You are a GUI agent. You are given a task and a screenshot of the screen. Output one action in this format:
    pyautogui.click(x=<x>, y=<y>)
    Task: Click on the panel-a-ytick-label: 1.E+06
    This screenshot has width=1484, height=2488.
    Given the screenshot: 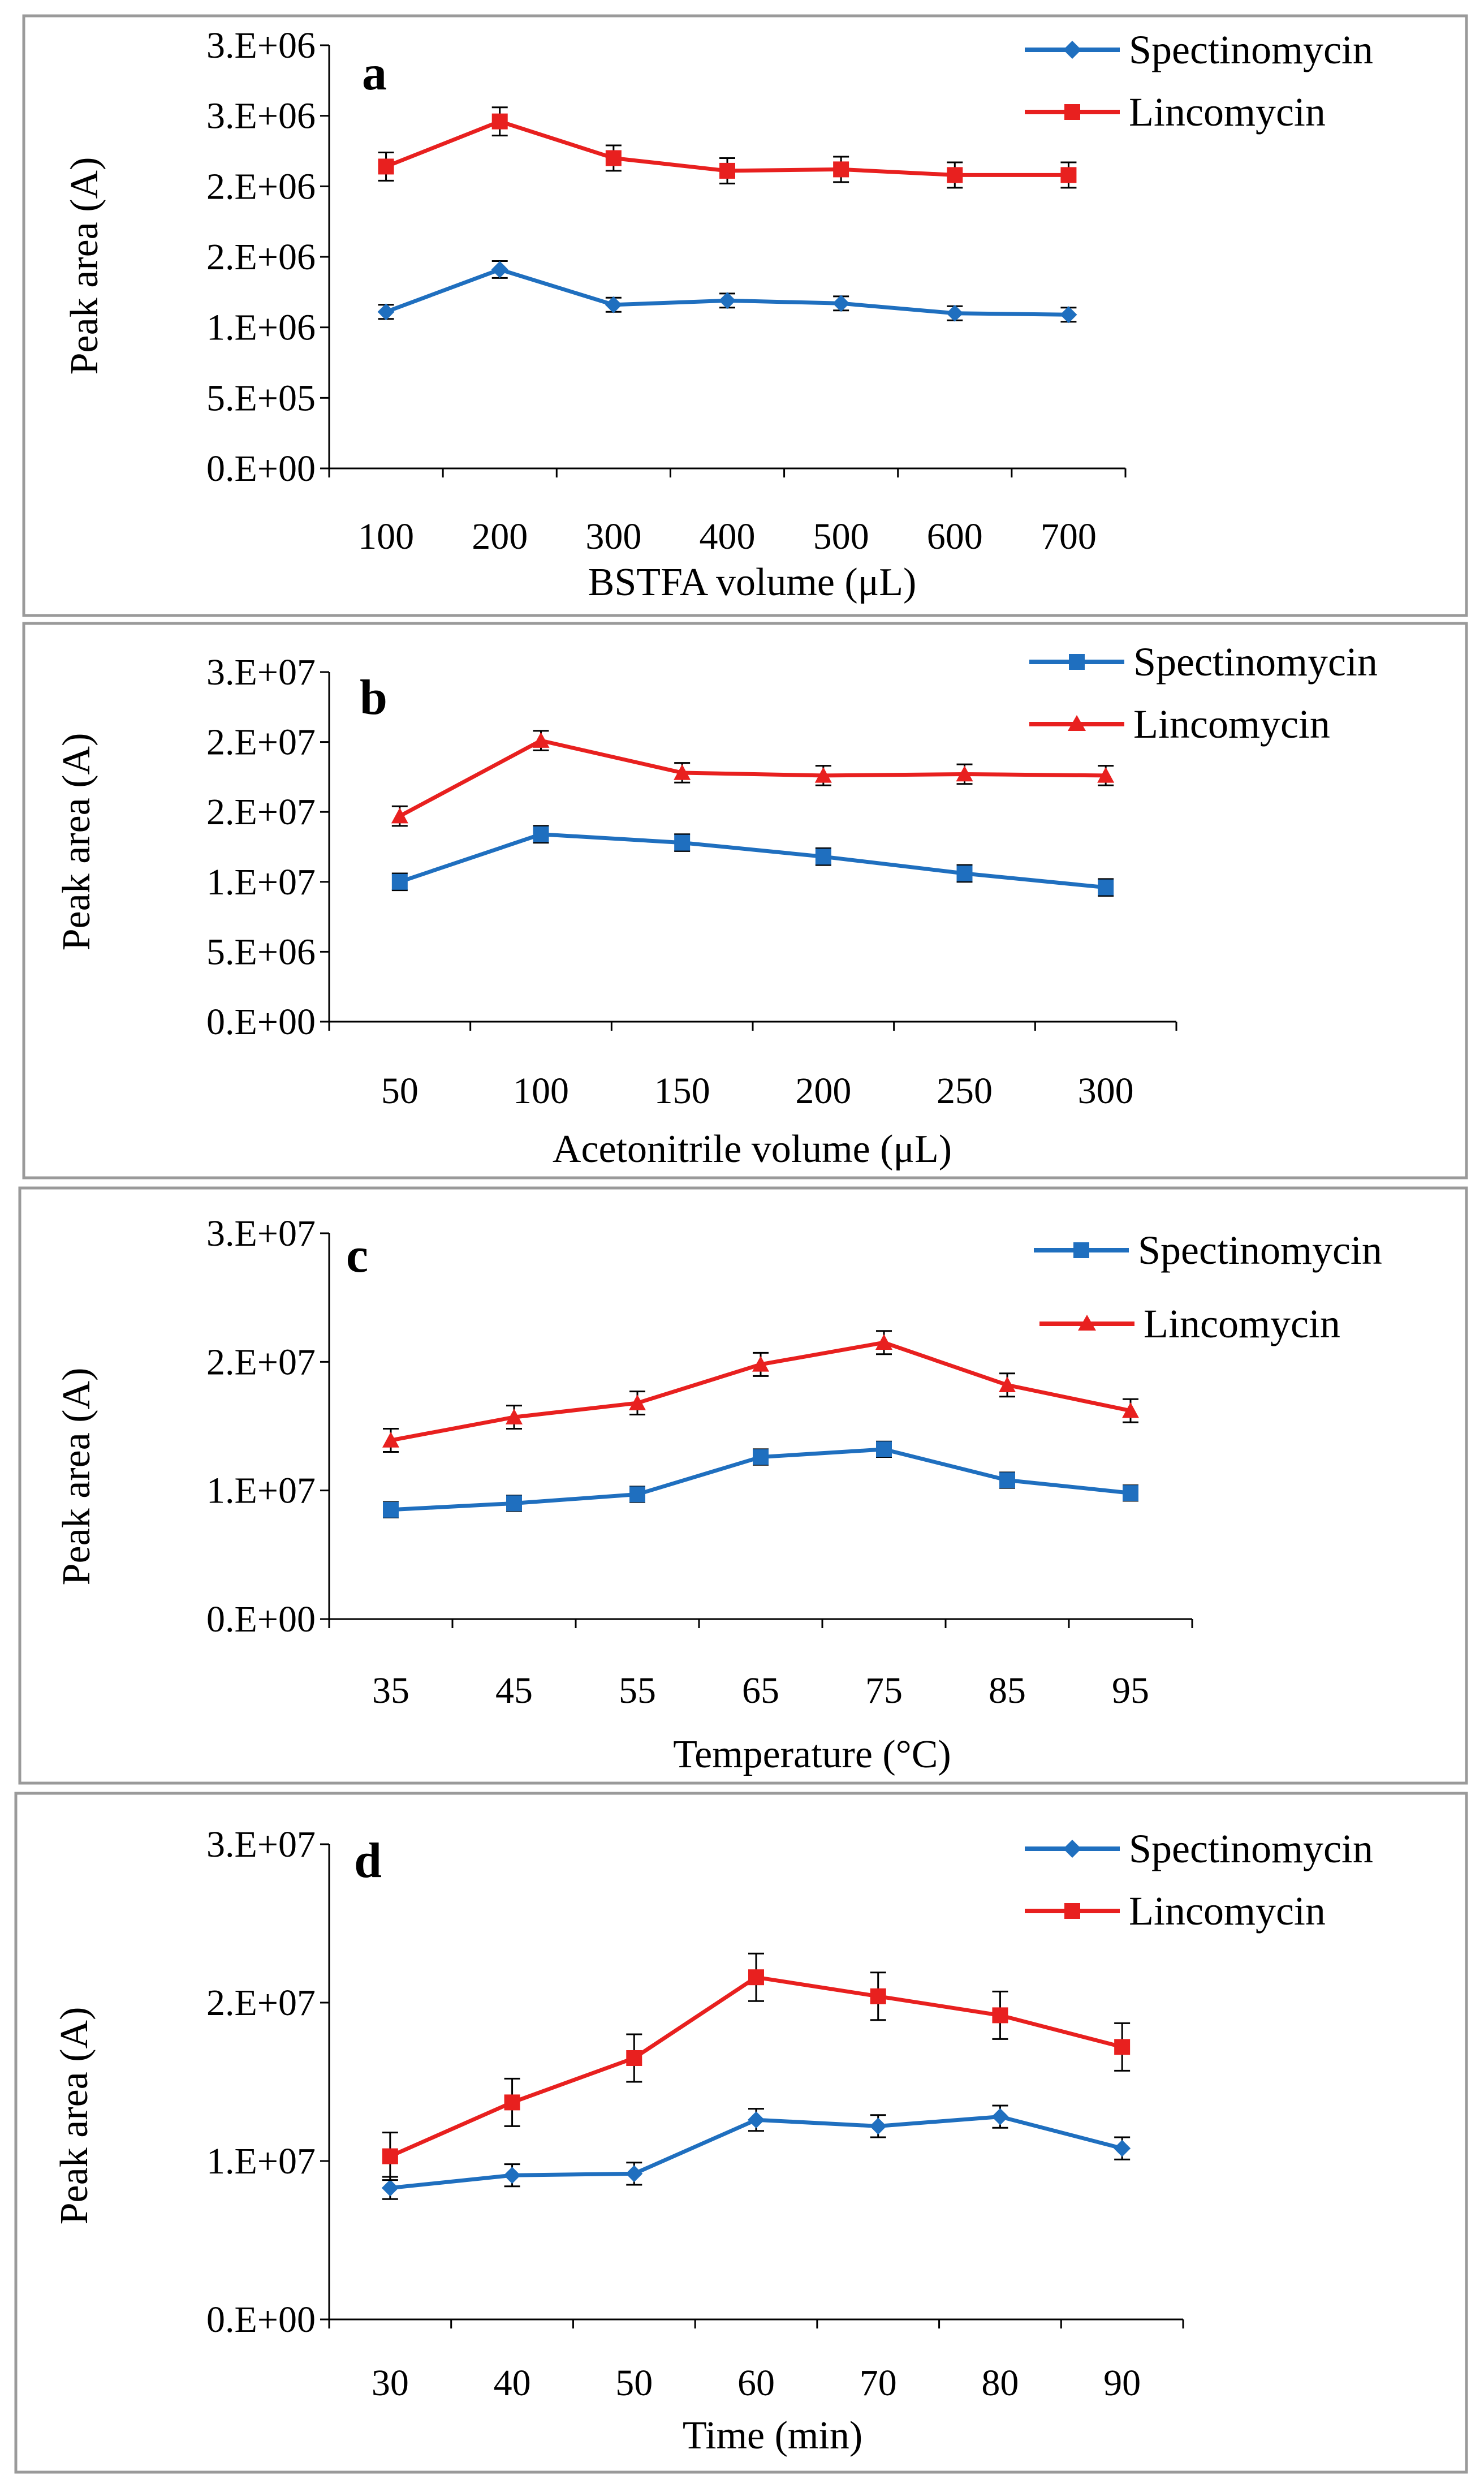 What is the action you would take?
    pyautogui.click(x=261, y=328)
    